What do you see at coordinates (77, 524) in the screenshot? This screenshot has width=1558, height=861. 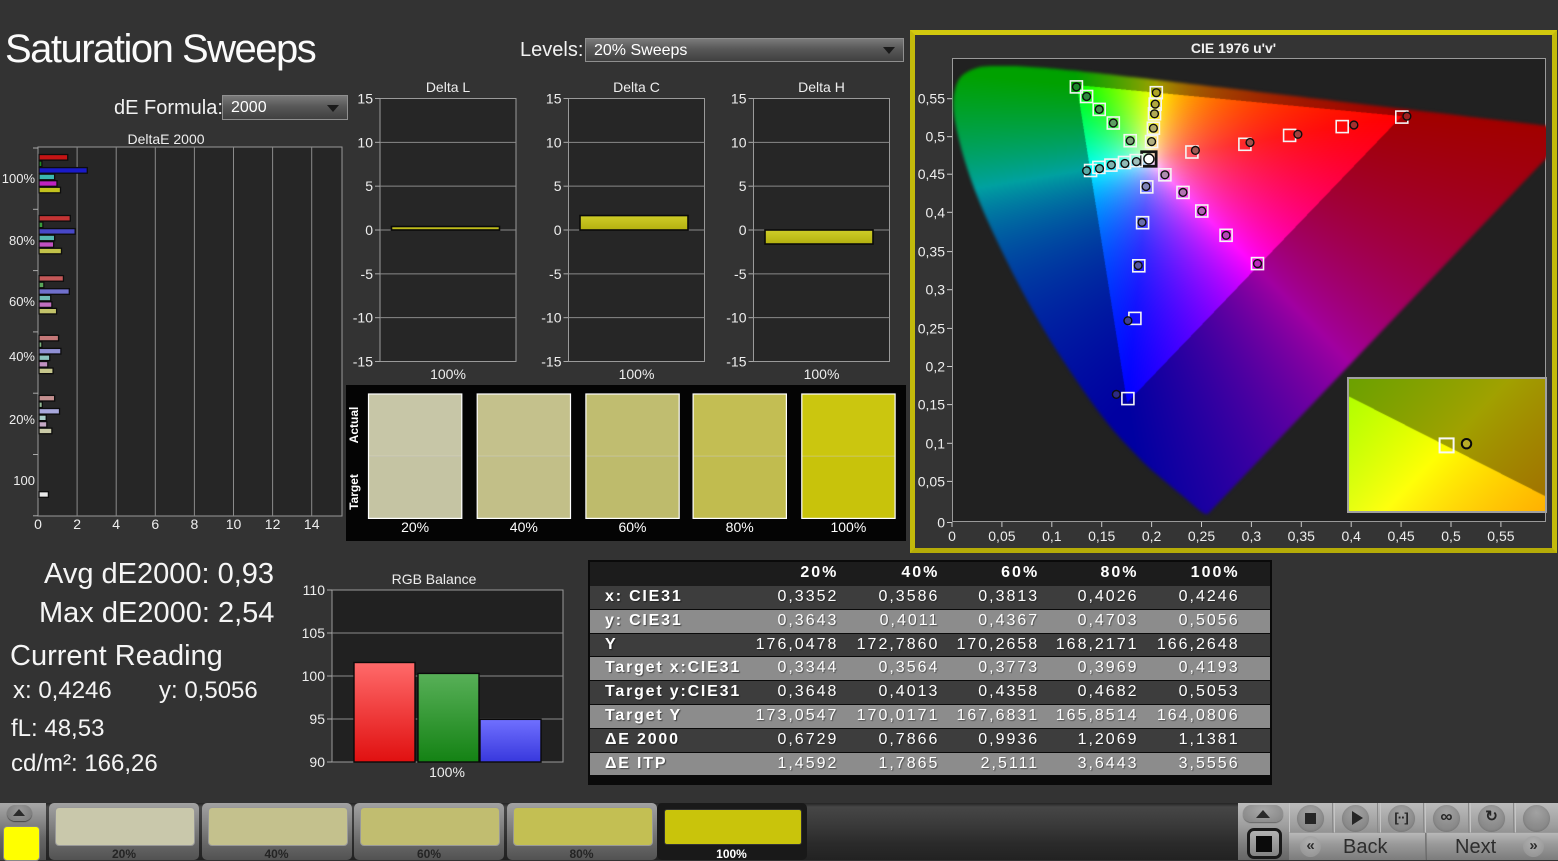 I see `svg-text: 2` at bounding box center [77, 524].